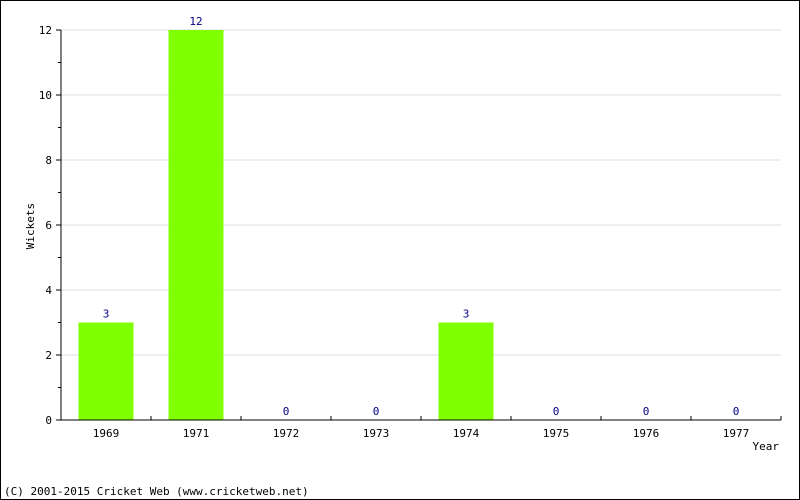 The image size is (800, 500). Describe the element at coordinates (48, 160) in the screenshot. I see `y-tick-label: 8` at that location.